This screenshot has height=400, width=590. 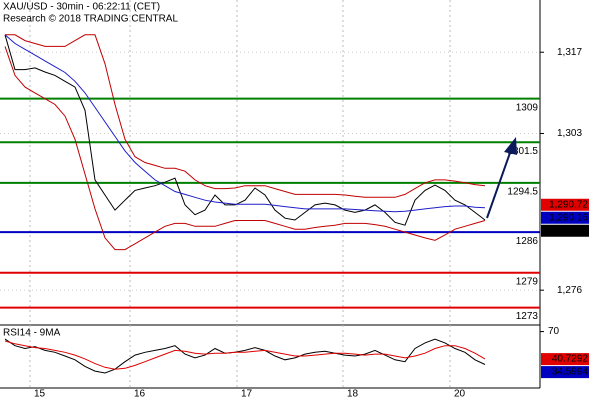 What do you see at coordinates (568, 217) in the screenshot?
I see `price-tag-label: 1,290.16` at bounding box center [568, 217].